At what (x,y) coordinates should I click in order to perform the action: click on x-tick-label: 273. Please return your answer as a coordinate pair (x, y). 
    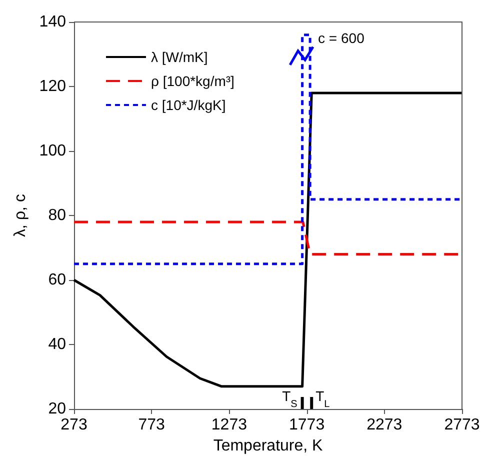
    Looking at the image, I should click on (74, 425).